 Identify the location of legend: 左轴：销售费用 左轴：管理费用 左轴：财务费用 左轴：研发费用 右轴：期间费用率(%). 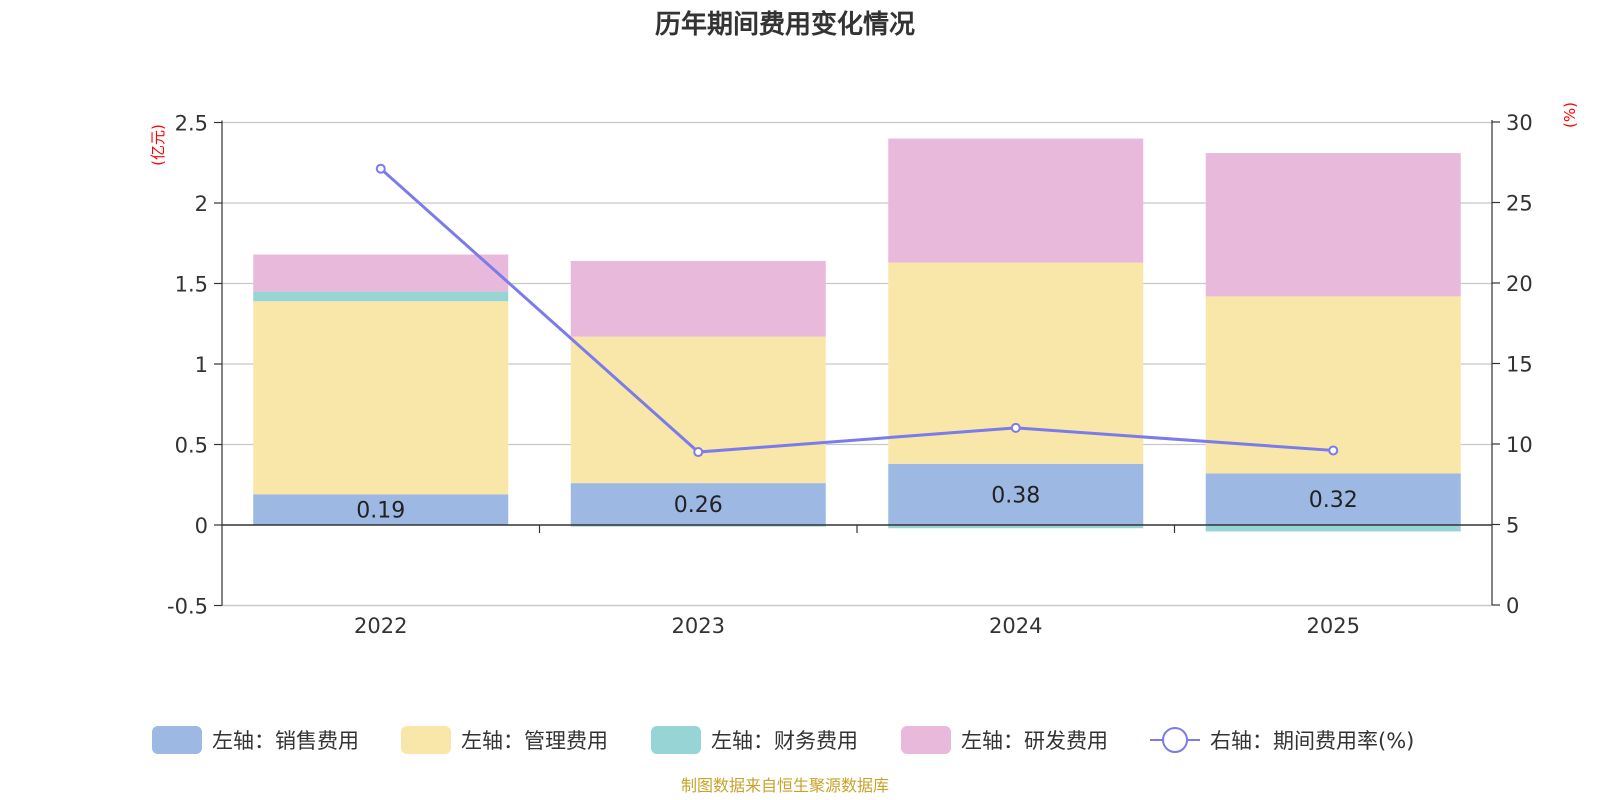
(783, 740).